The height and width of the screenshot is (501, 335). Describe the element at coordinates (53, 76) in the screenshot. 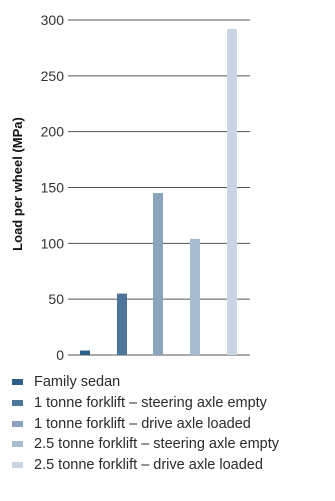

I see `y-tick-label: 250` at that location.